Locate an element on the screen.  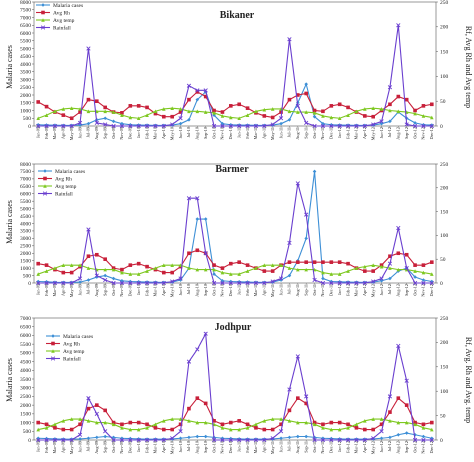
y-tick-label: 1000 is located at coordinates (25, 423).